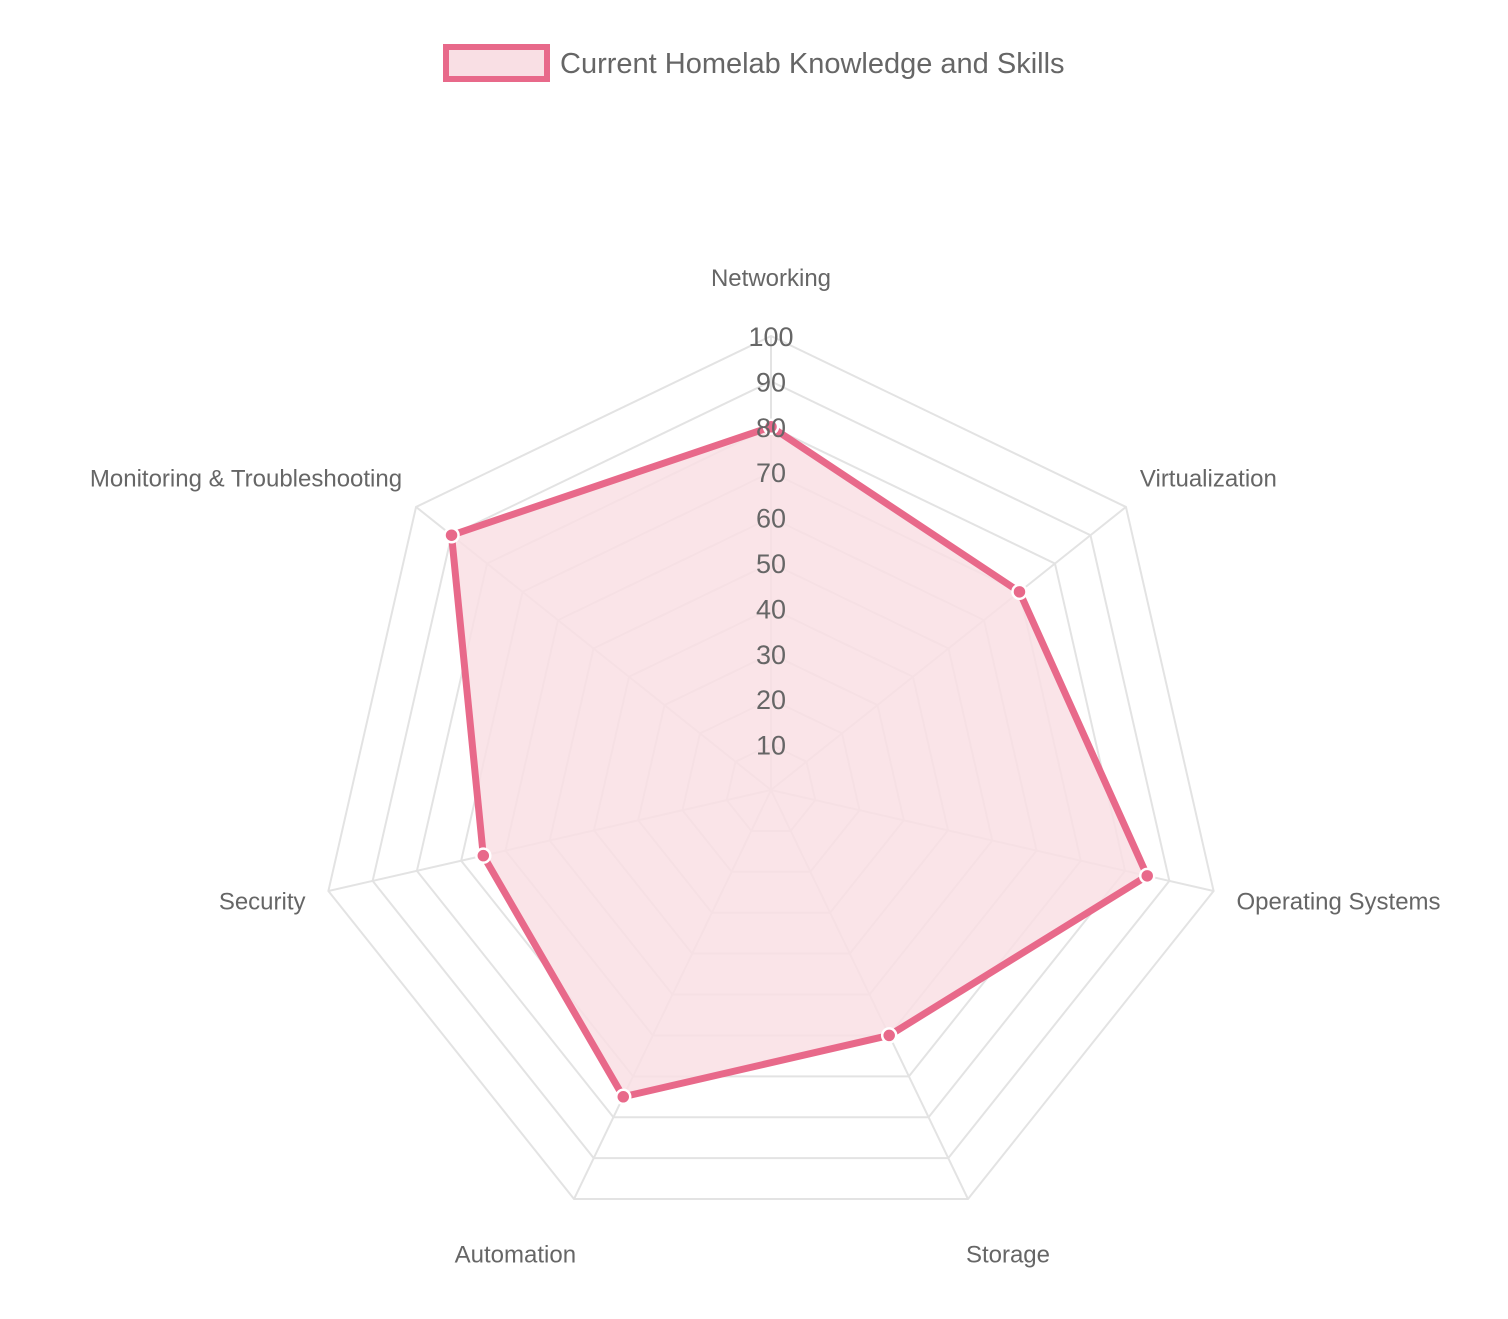 This screenshot has width=1508, height=1319. Describe the element at coordinates (771, 609) in the screenshot. I see `tick-label: 40` at that location.